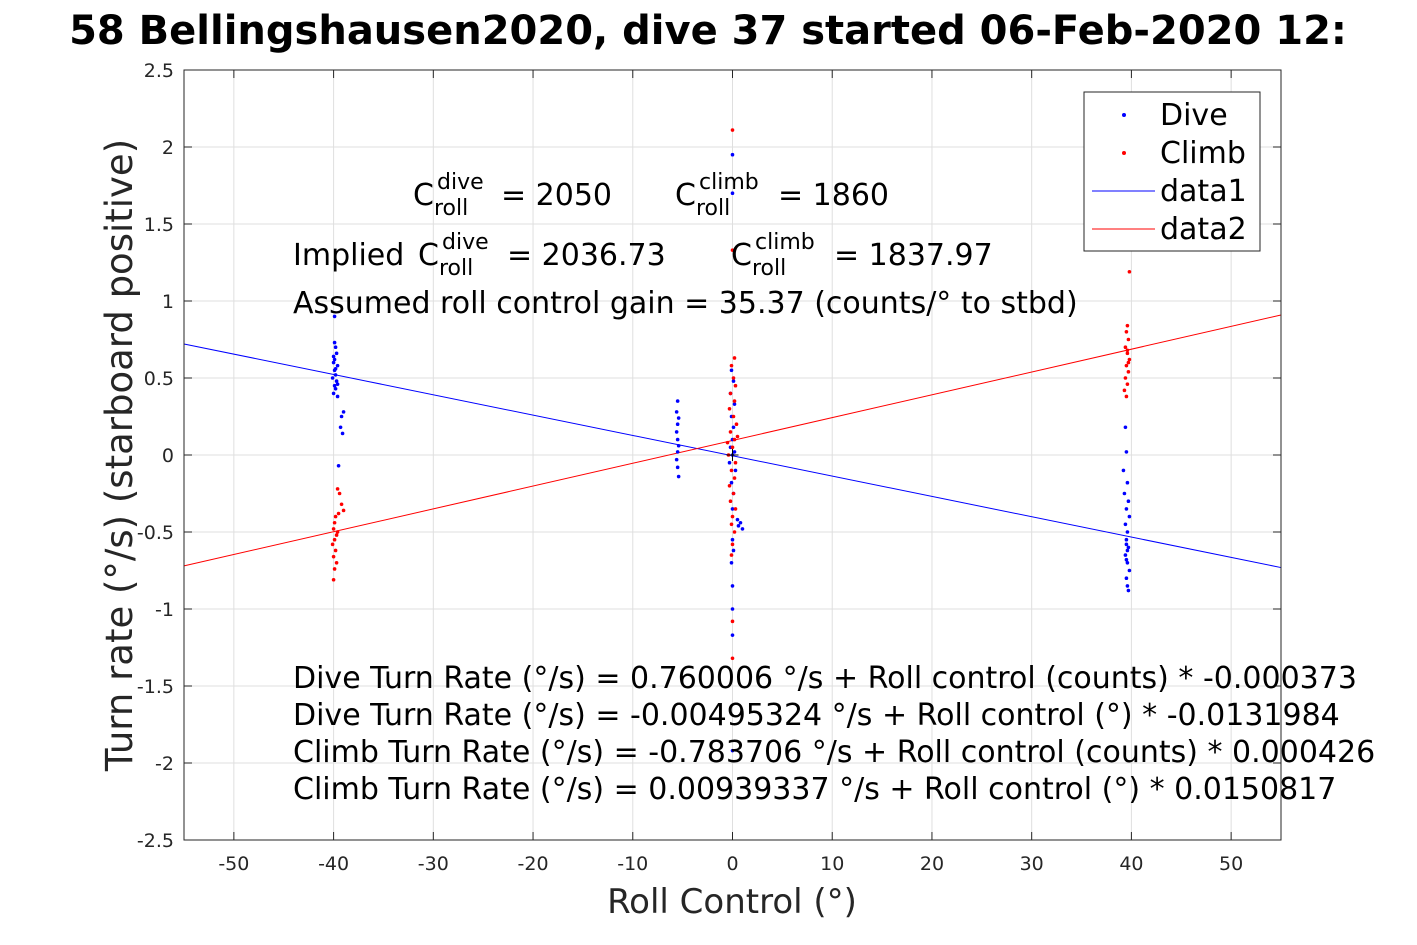  Describe the element at coordinates (1194, 115) in the screenshot. I see `legend-dive-label: Dive` at that location.